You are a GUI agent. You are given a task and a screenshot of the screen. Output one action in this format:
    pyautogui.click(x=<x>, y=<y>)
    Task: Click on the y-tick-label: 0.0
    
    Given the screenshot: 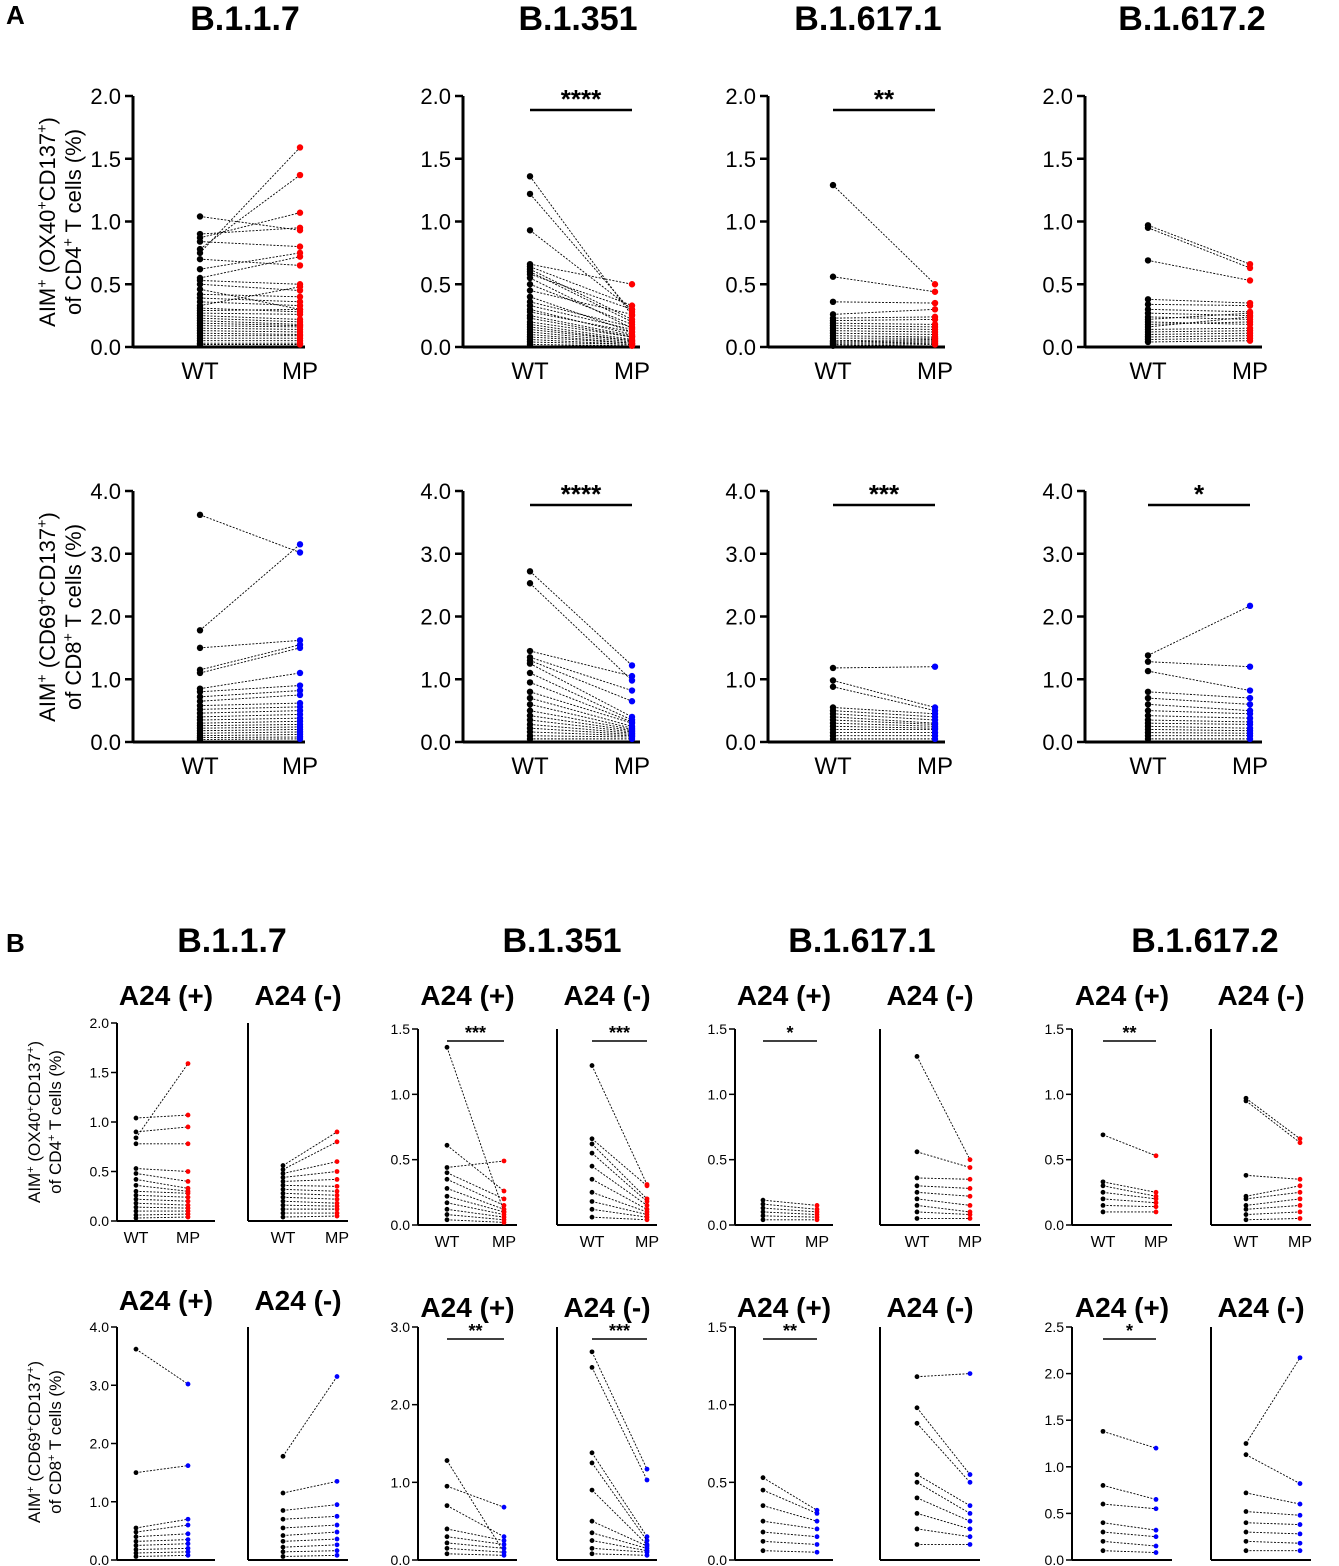 What is the action you would take?
    pyautogui.click(x=100, y=1559)
    